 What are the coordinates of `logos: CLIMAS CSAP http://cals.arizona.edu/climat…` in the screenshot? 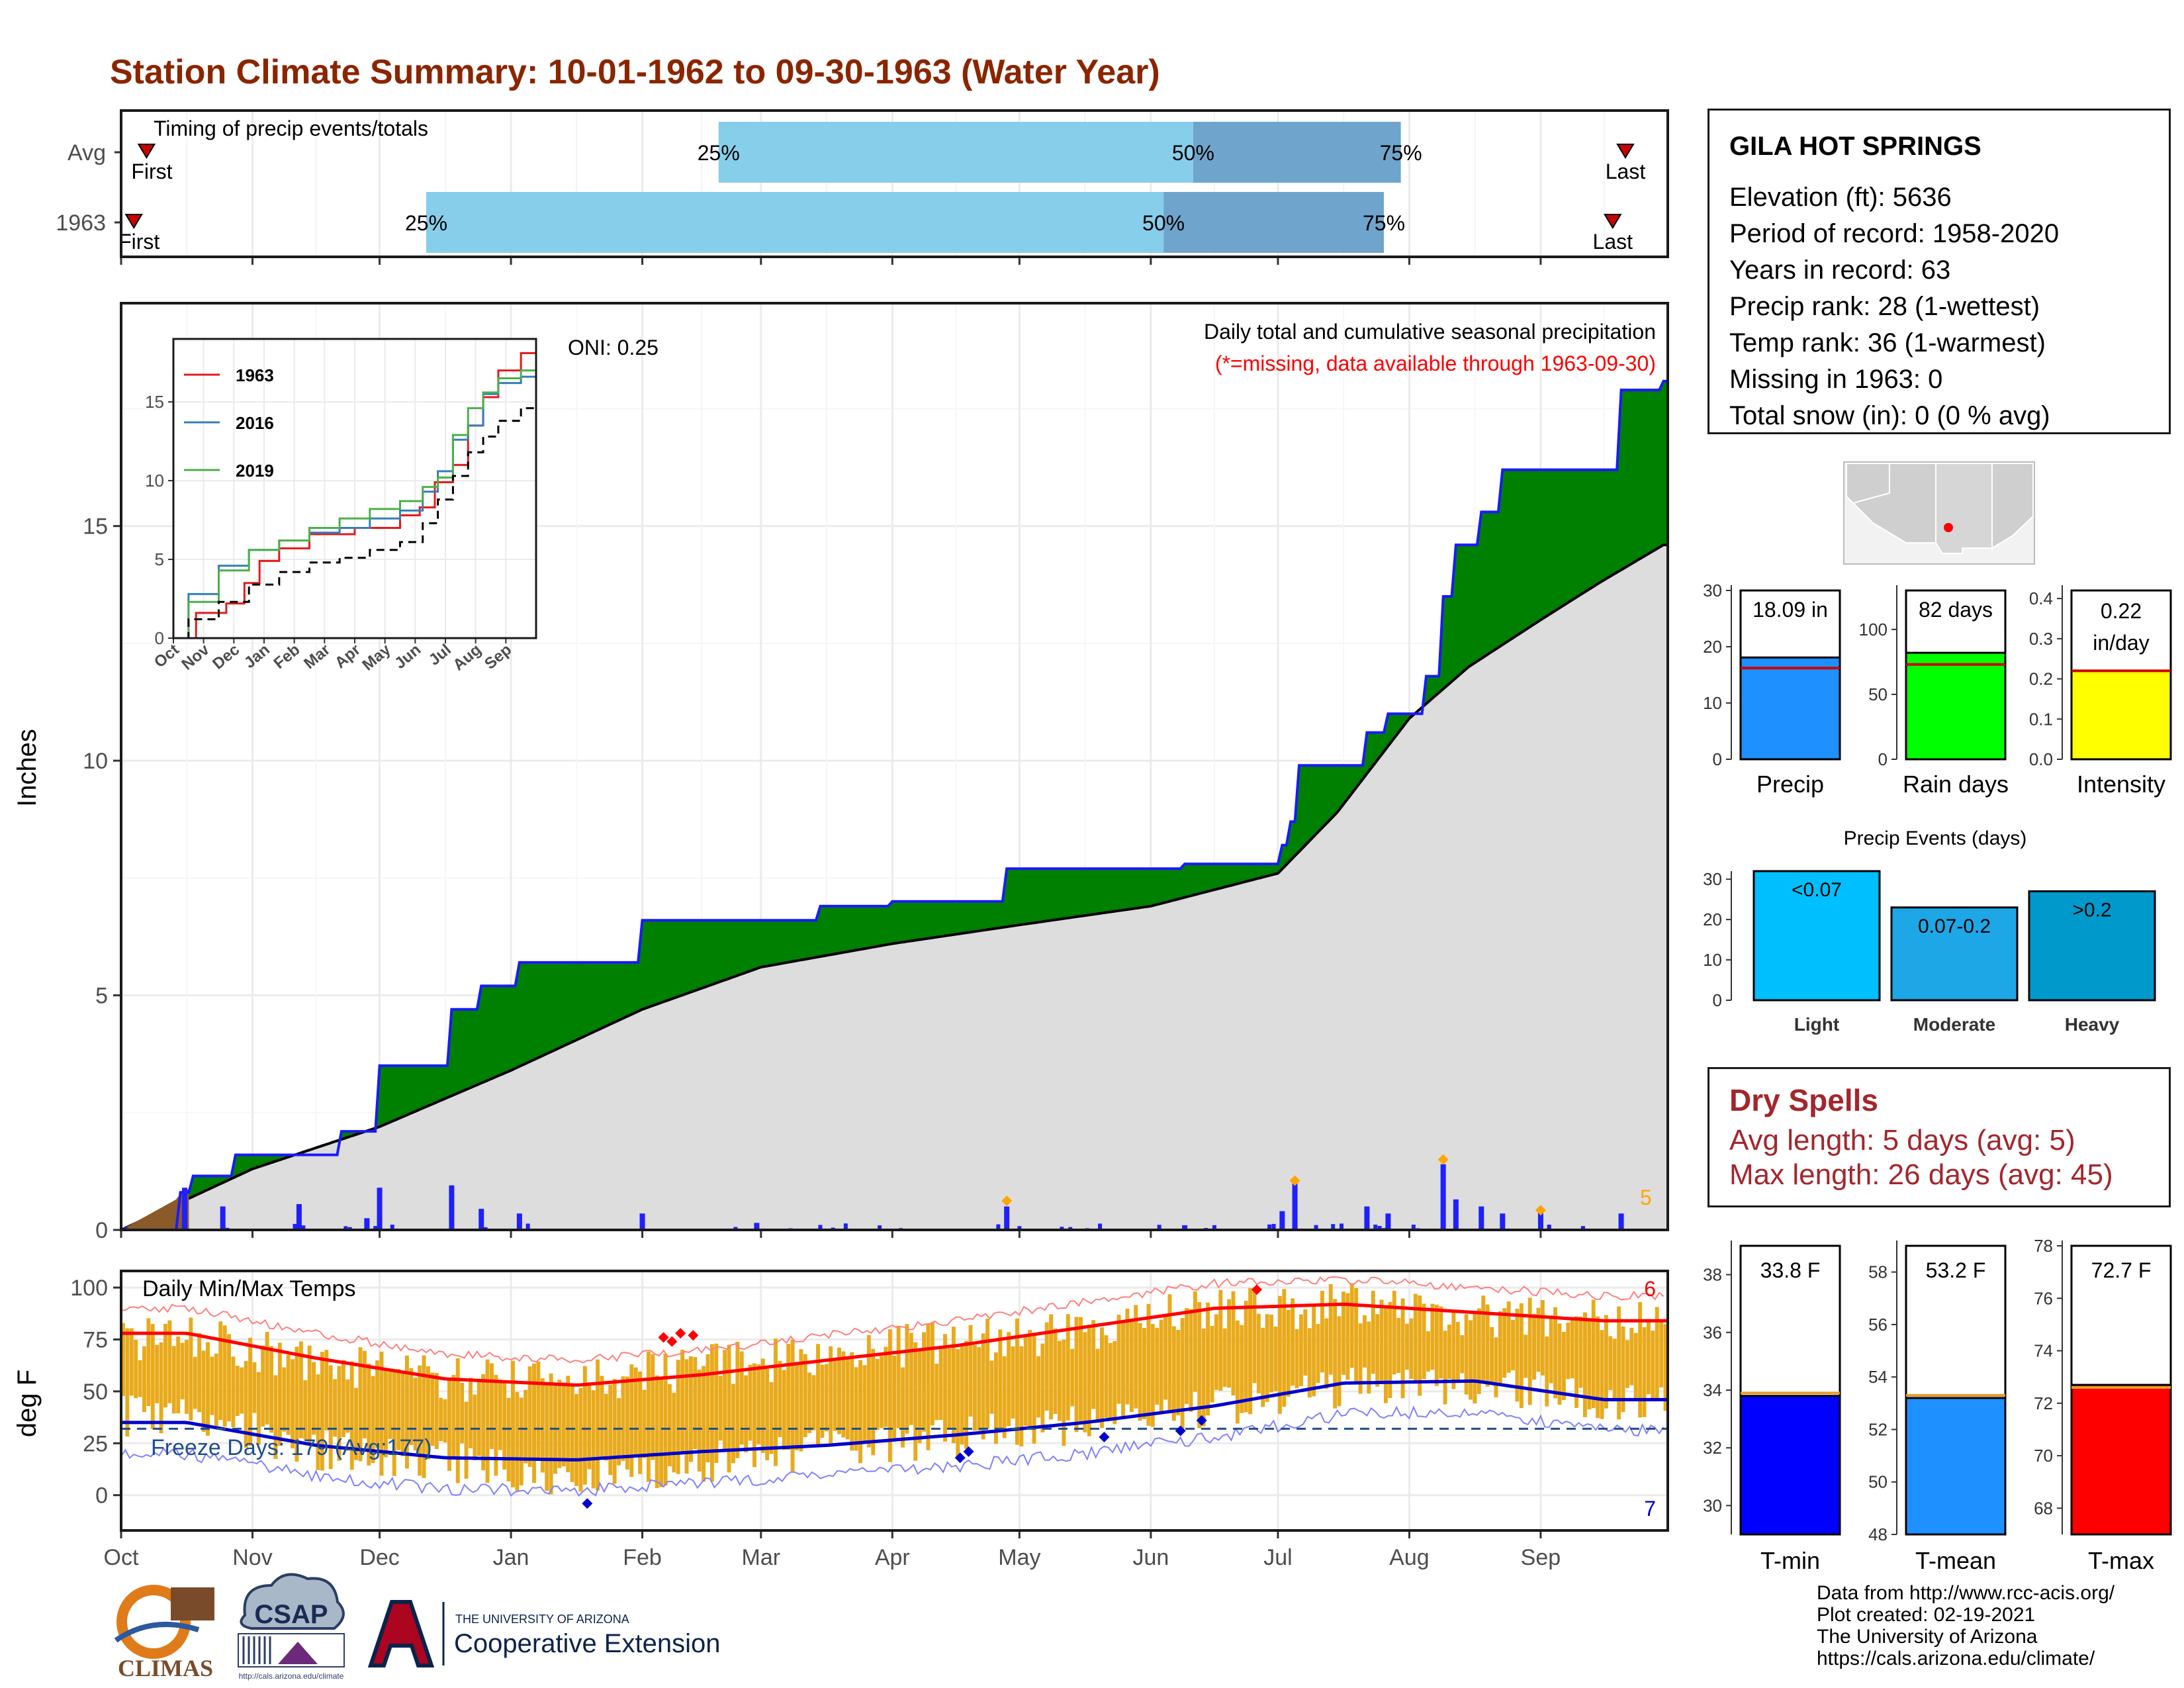 It's located at (417, 1627).